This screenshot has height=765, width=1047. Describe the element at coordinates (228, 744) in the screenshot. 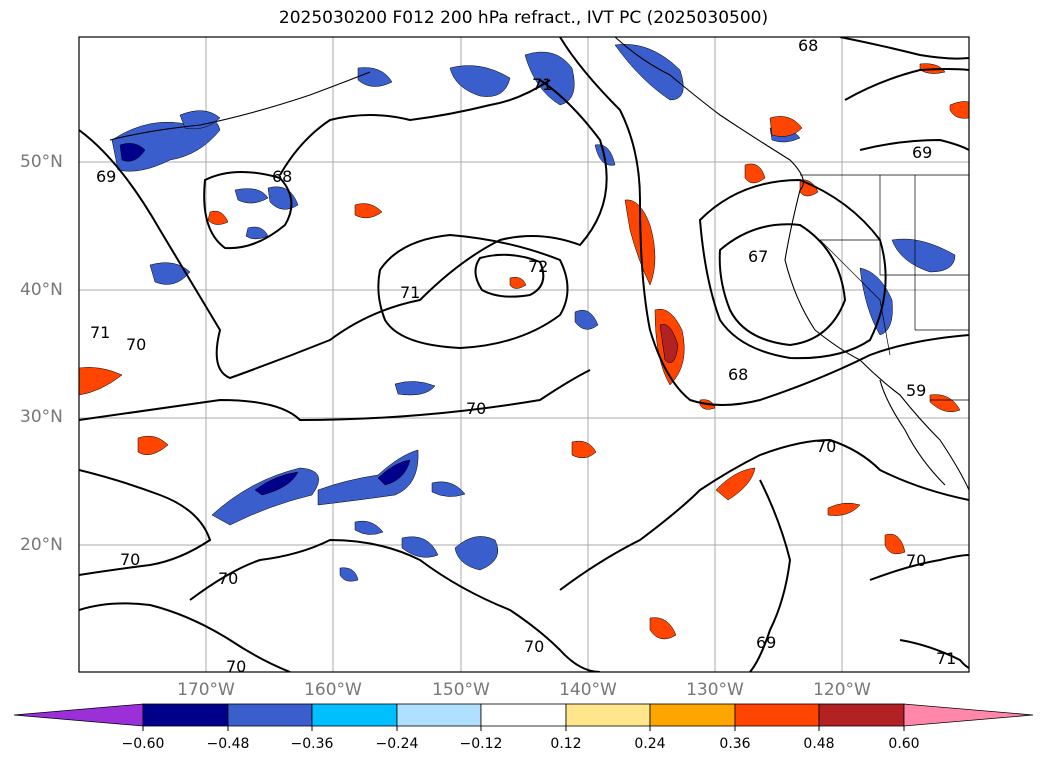

I see `colorbar-tick-label: −0.48` at that location.